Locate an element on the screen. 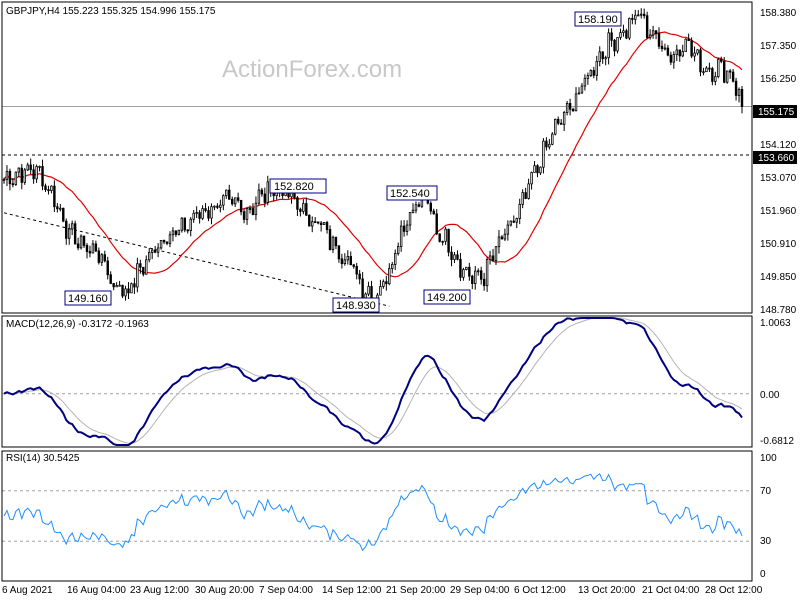 The height and width of the screenshot is (605, 800). price-marker-label: 149.200 is located at coordinates (447, 298).